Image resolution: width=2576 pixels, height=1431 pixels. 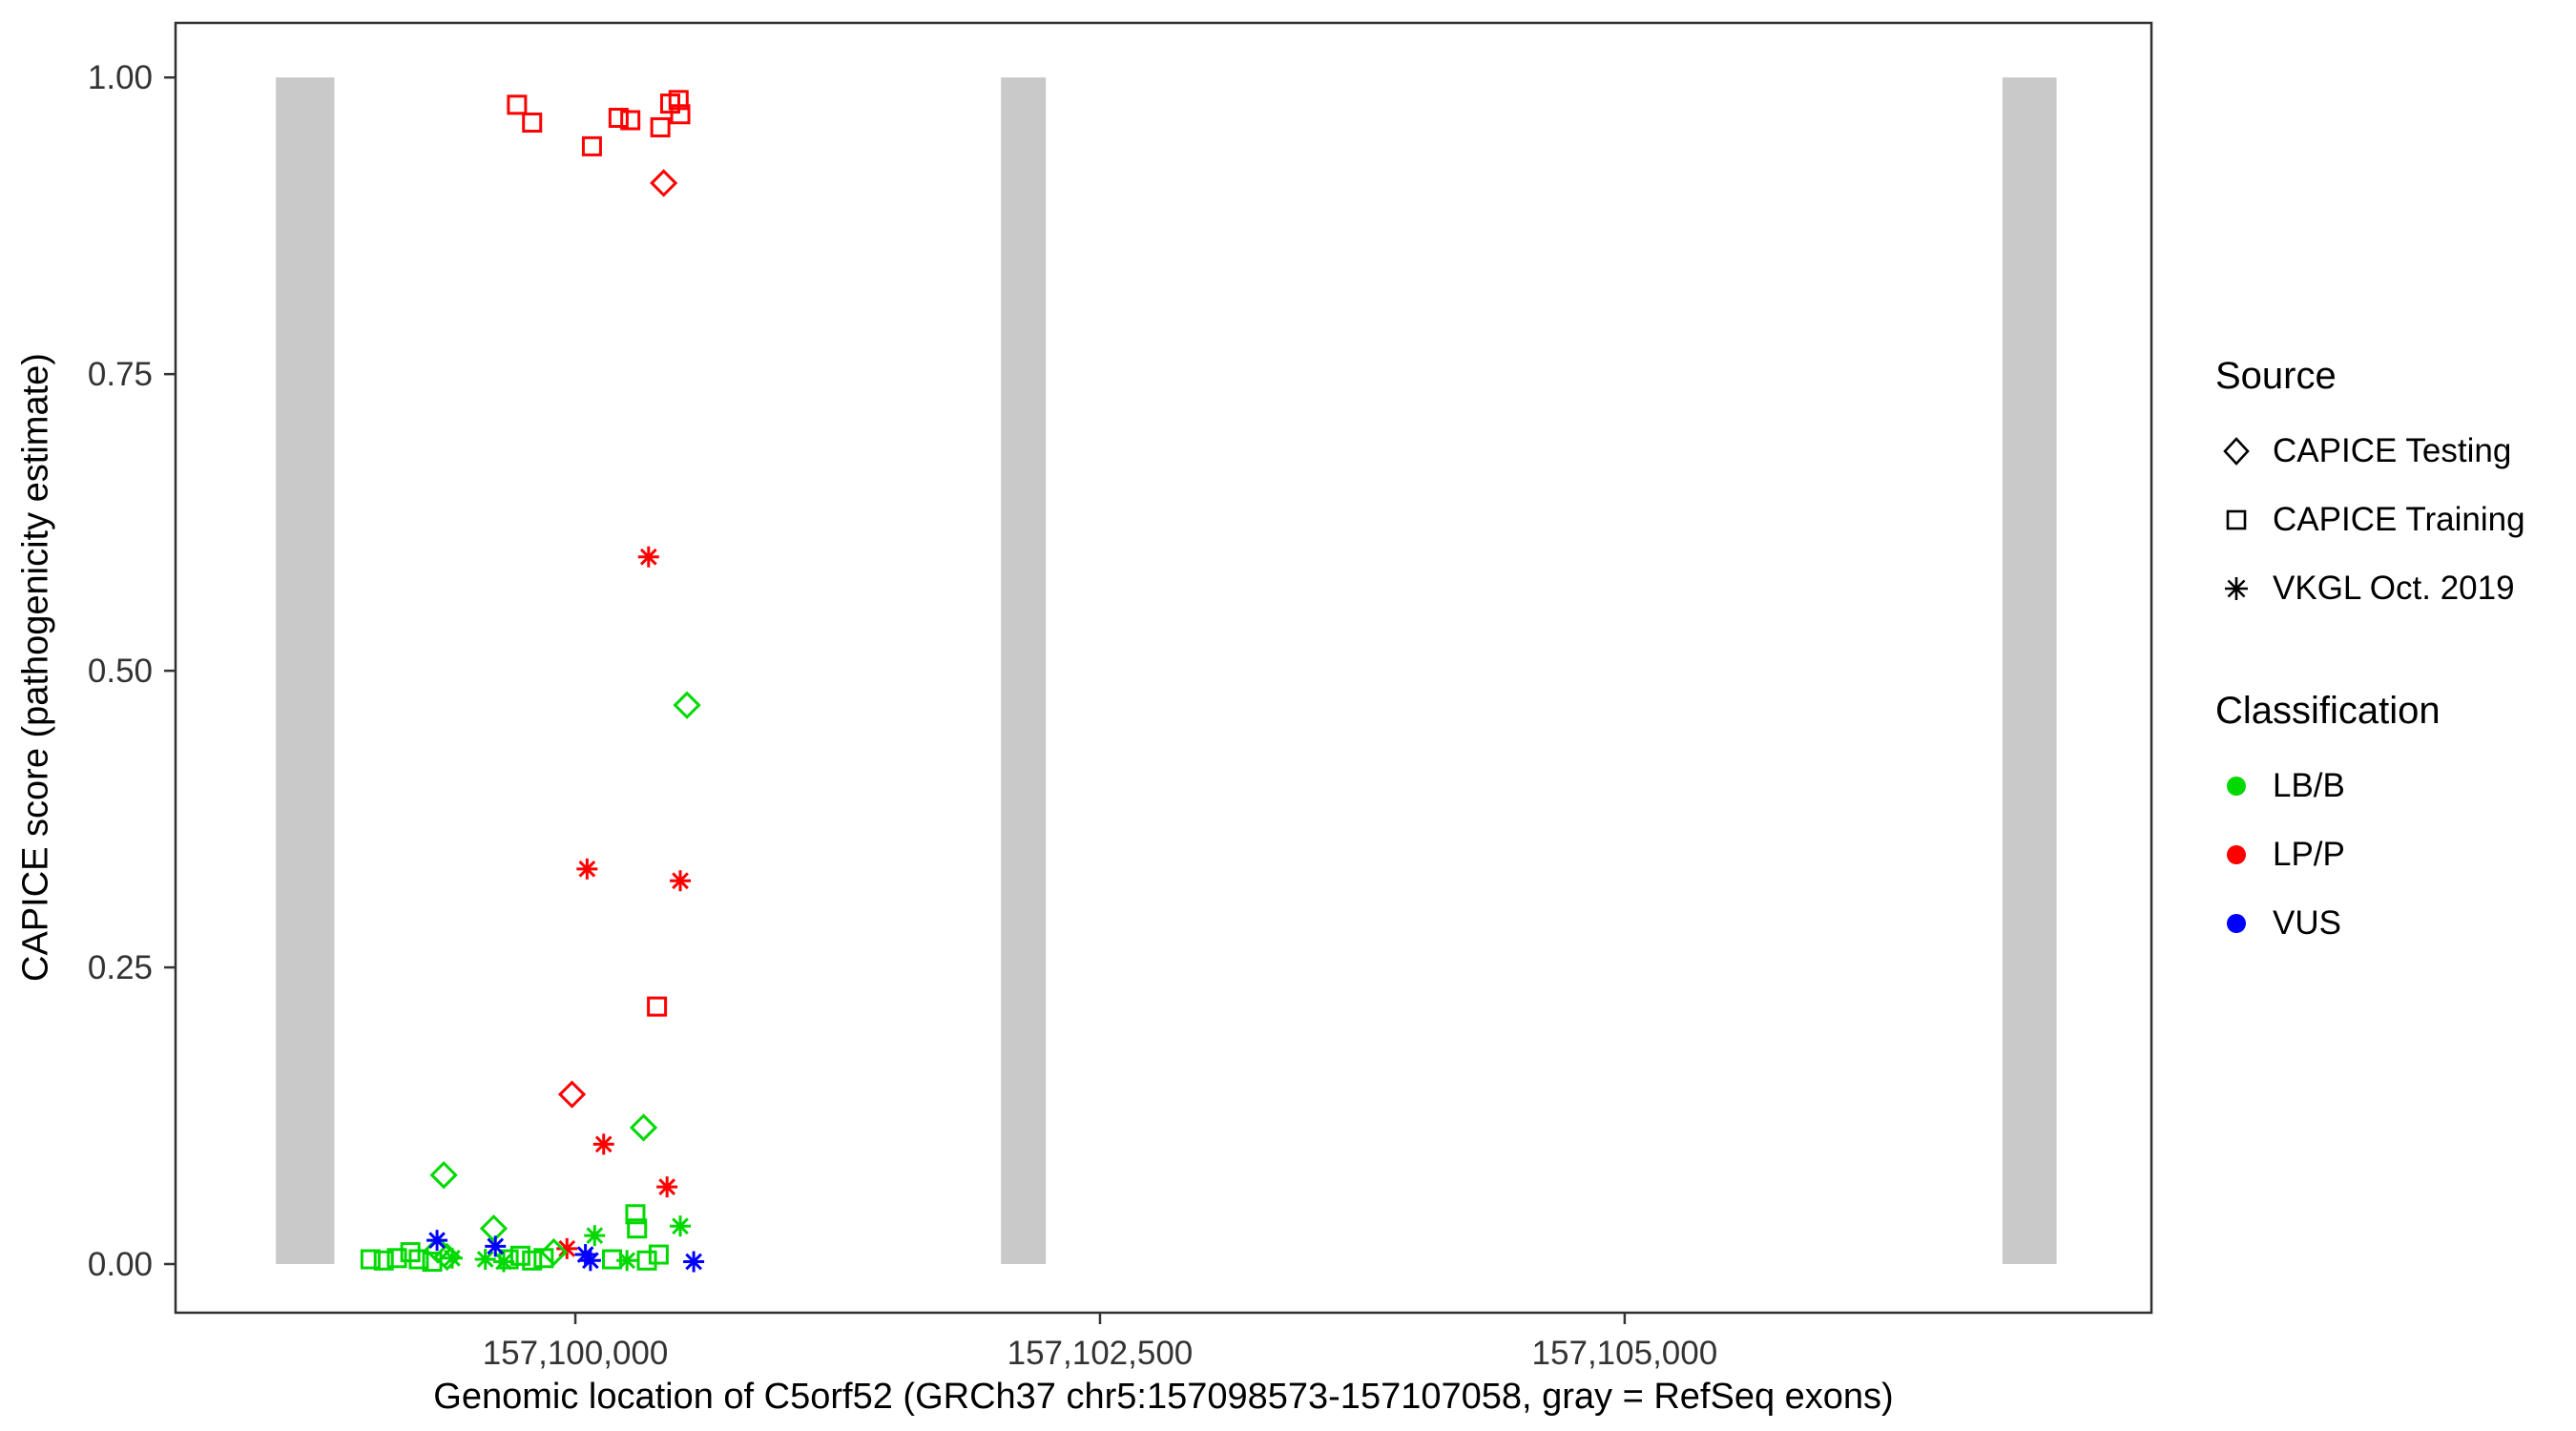 I want to click on y-tick-label: 0.50, so click(x=120, y=671).